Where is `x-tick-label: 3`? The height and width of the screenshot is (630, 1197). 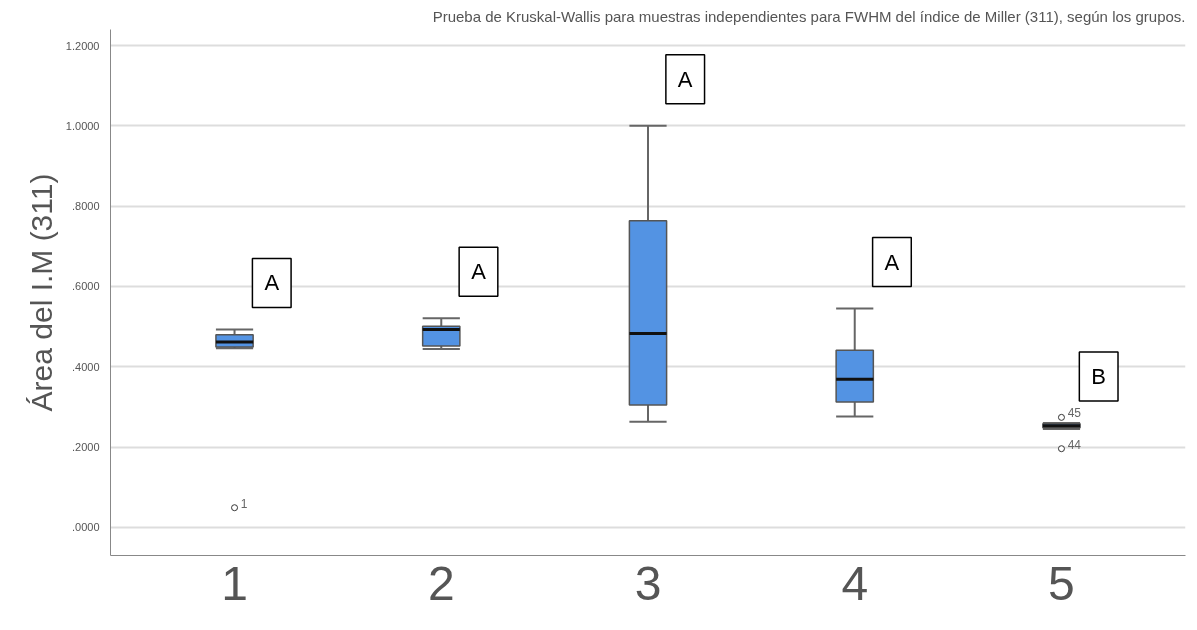
x-tick-label: 3 is located at coordinates (648, 583).